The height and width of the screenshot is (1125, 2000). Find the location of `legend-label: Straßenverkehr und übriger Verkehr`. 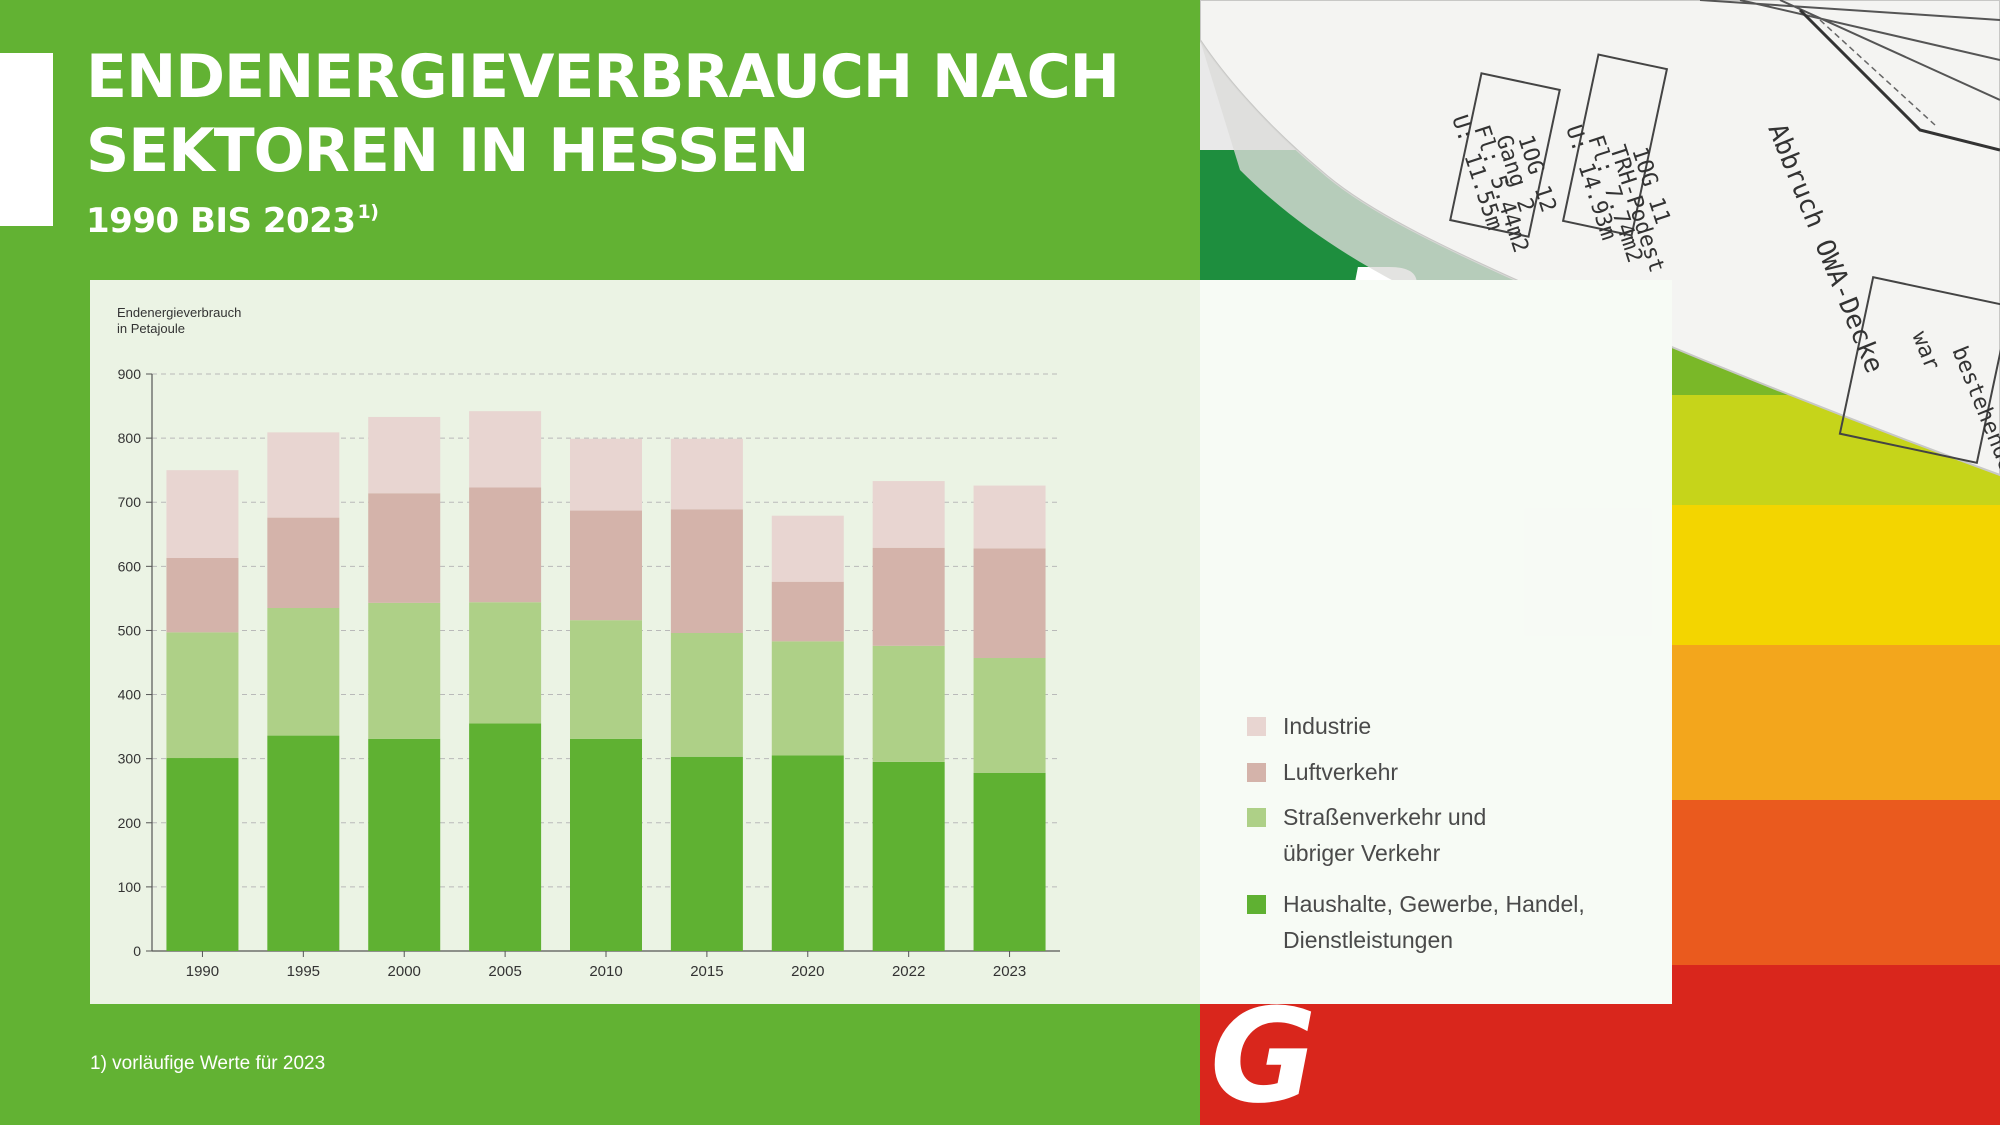

legend-label: Straßenverkehr und übriger Verkehr is located at coordinates (1385, 835).